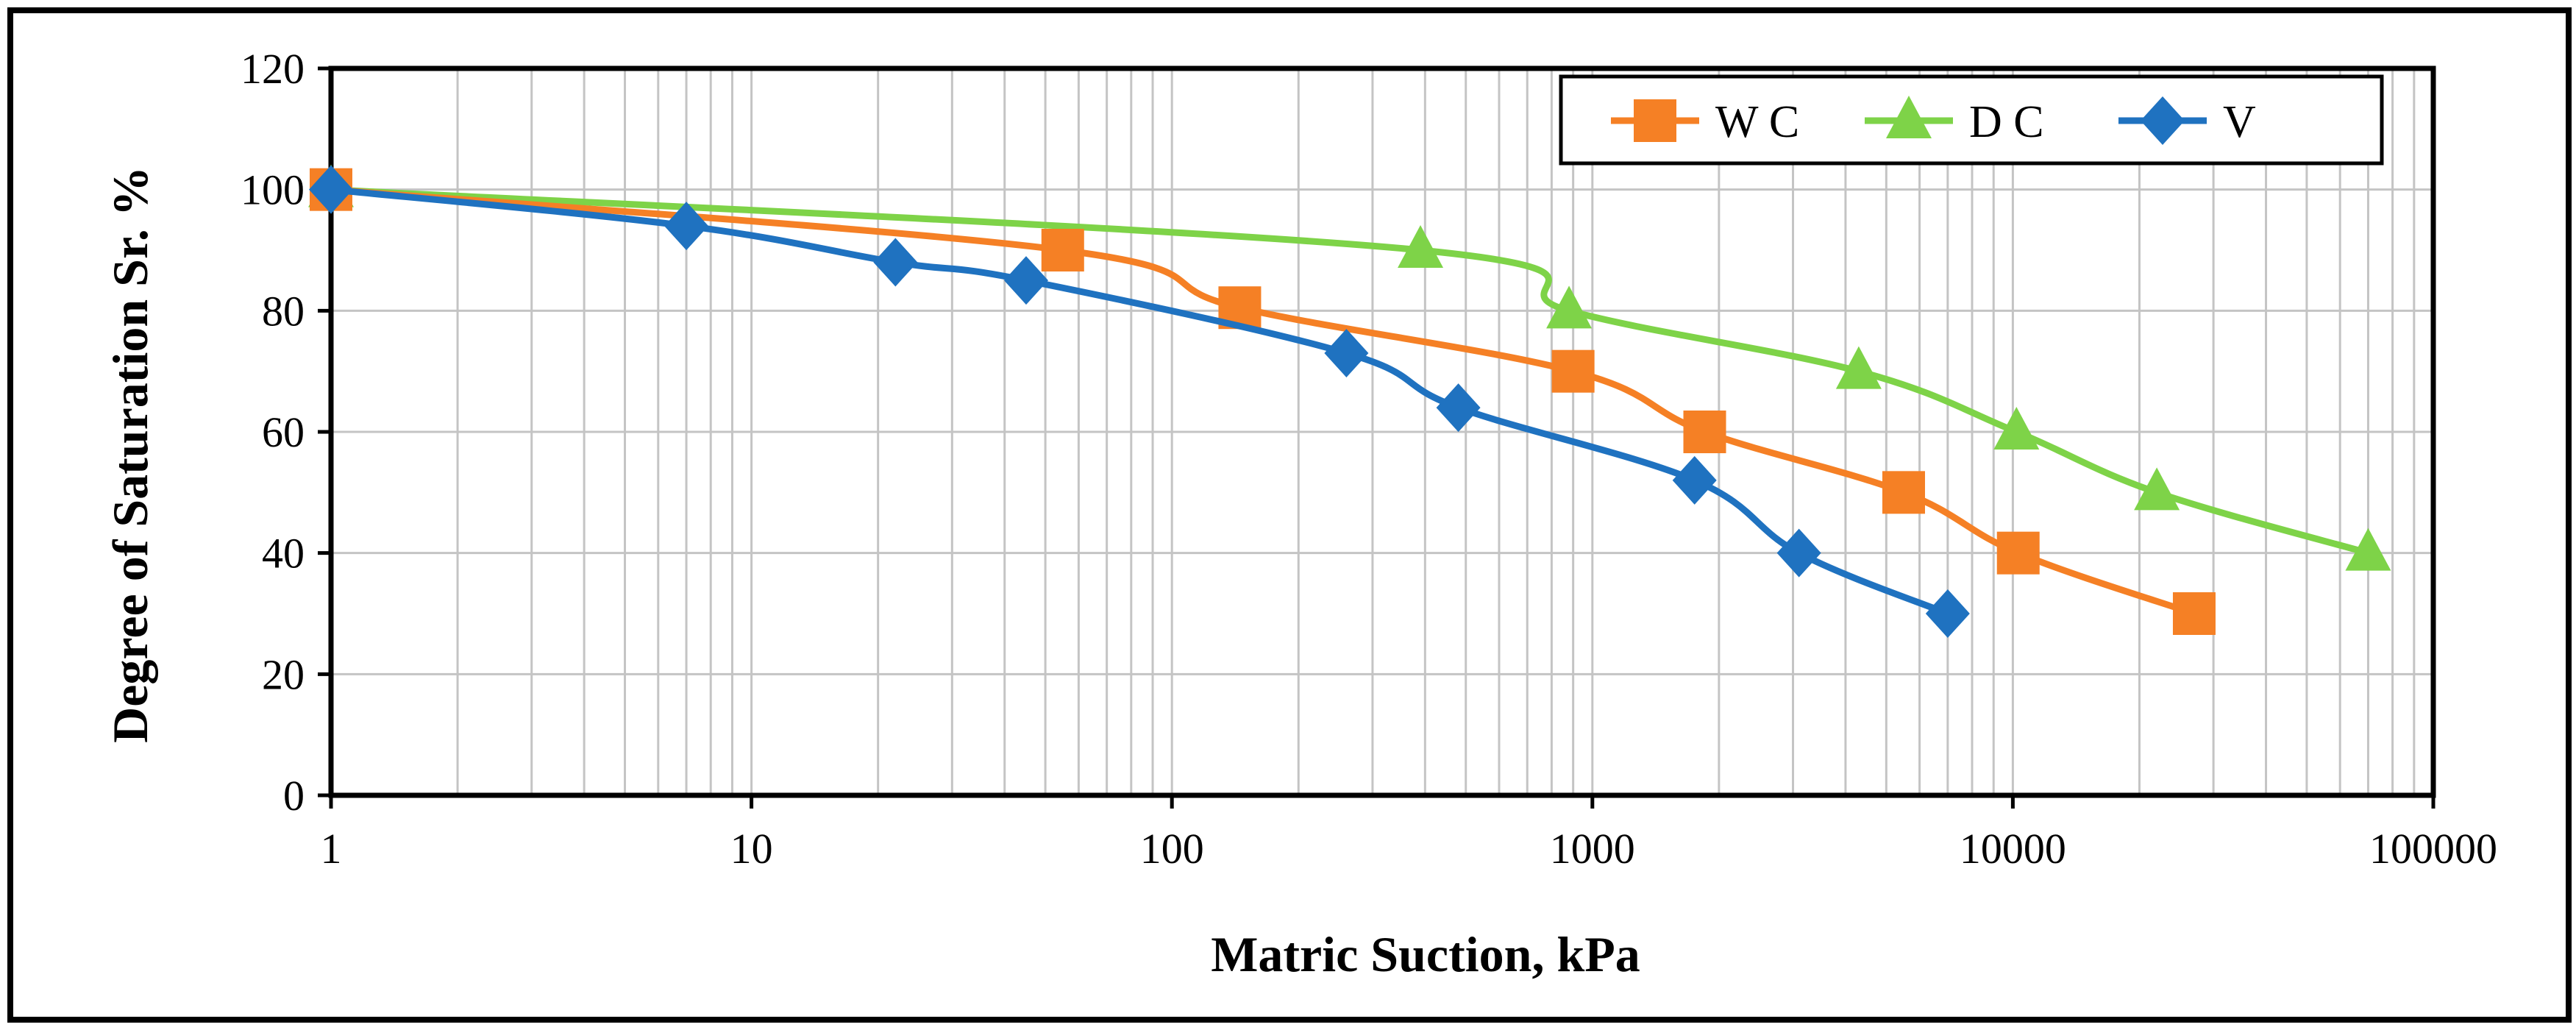 The width and height of the screenshot is (2576, 1030). Describe the element at coordinates (294, 796) in the screenshot. I see `y-tick-label: 0` at that location.